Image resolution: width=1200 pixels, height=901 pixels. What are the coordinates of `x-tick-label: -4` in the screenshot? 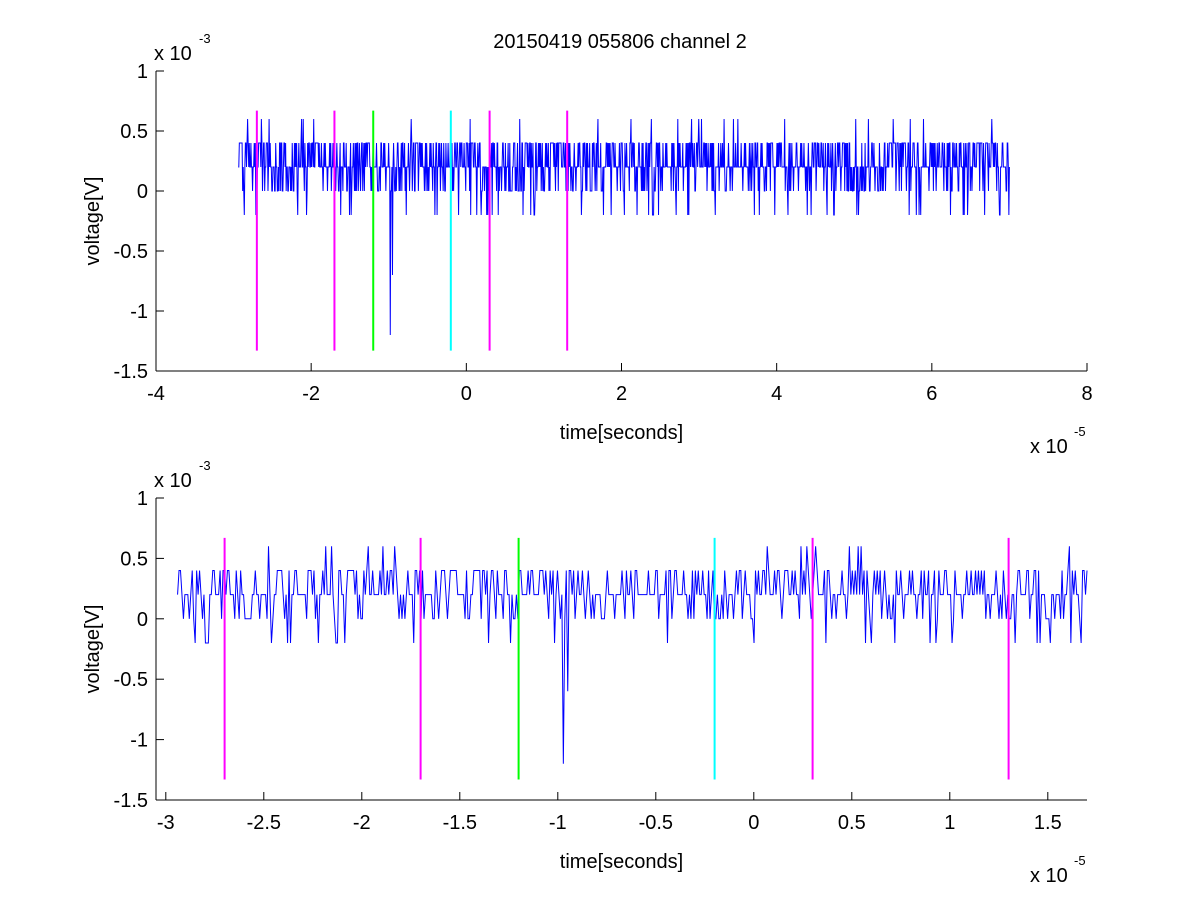 It's located at (156, 394).